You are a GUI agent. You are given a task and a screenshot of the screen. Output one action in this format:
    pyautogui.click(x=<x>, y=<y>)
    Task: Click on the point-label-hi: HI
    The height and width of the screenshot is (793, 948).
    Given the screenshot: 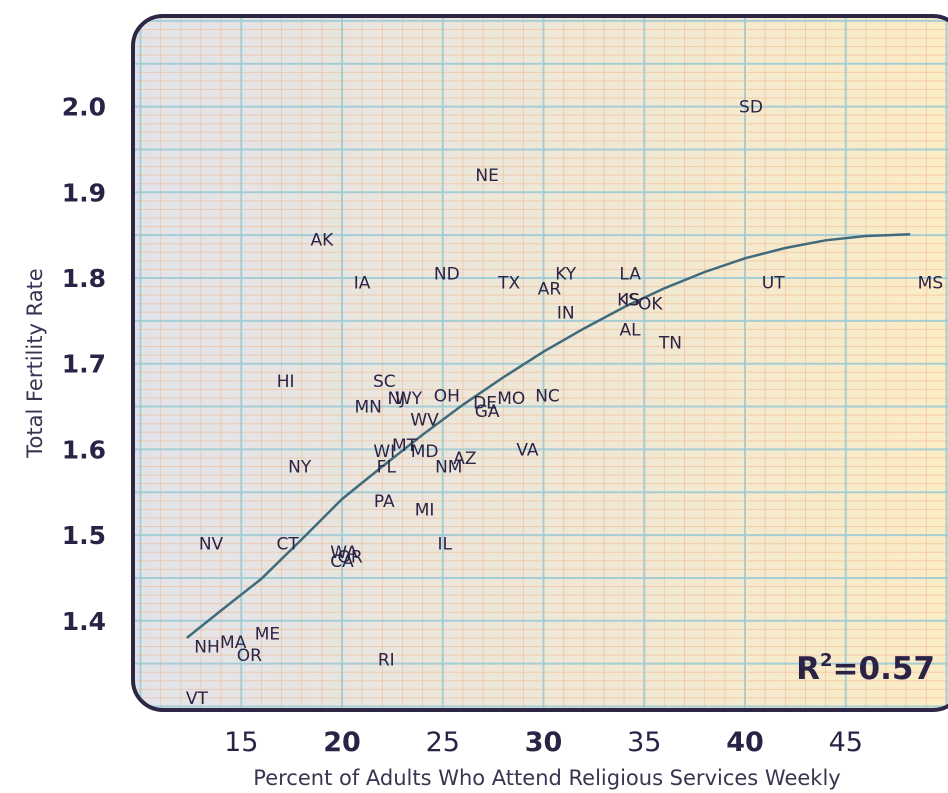 What is the action you would take?
    pyautogui.click(x=286, y=382)
    